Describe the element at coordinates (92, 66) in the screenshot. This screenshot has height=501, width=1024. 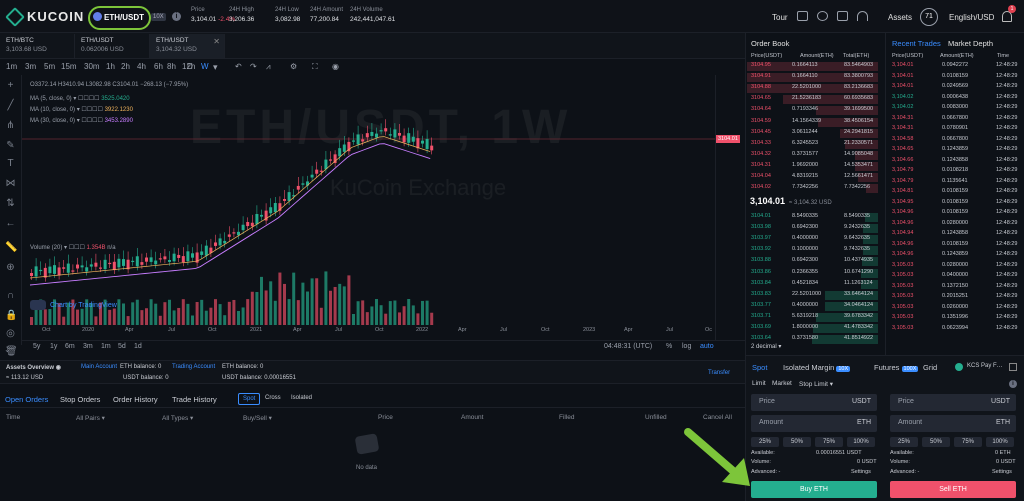
I see `timeframe-30m: 30m` at that location.